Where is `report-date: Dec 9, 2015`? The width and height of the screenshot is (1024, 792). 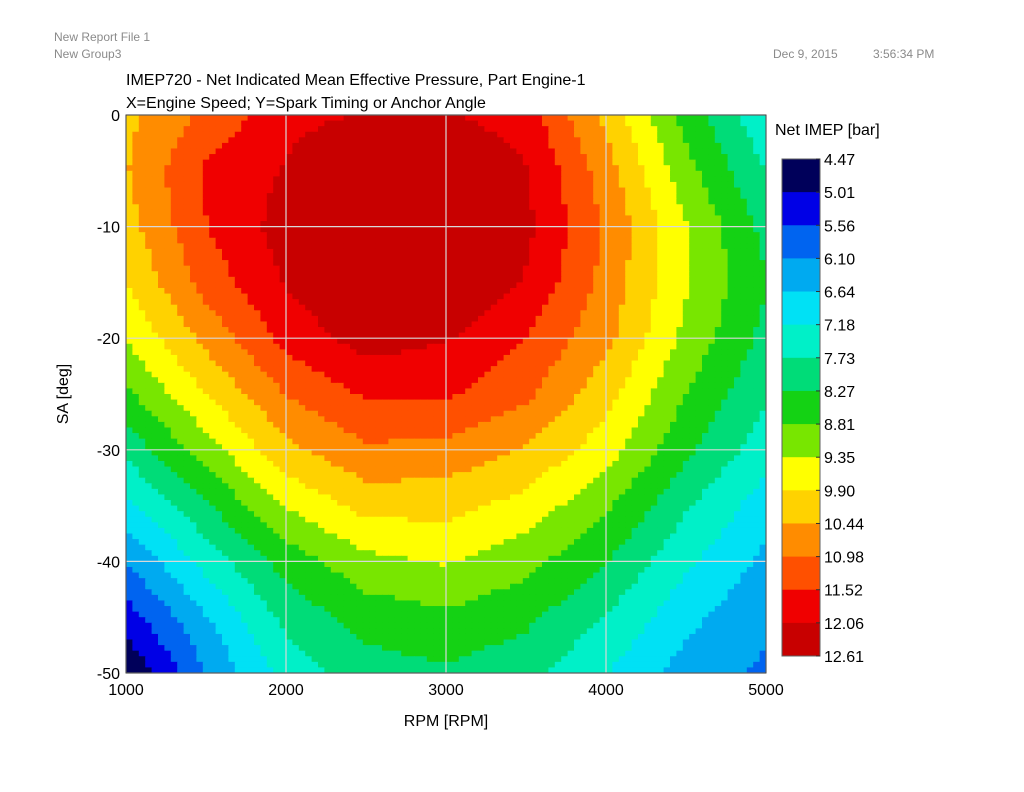 report-date: Dec 9, 2015 is located at coordinates (805, 54).